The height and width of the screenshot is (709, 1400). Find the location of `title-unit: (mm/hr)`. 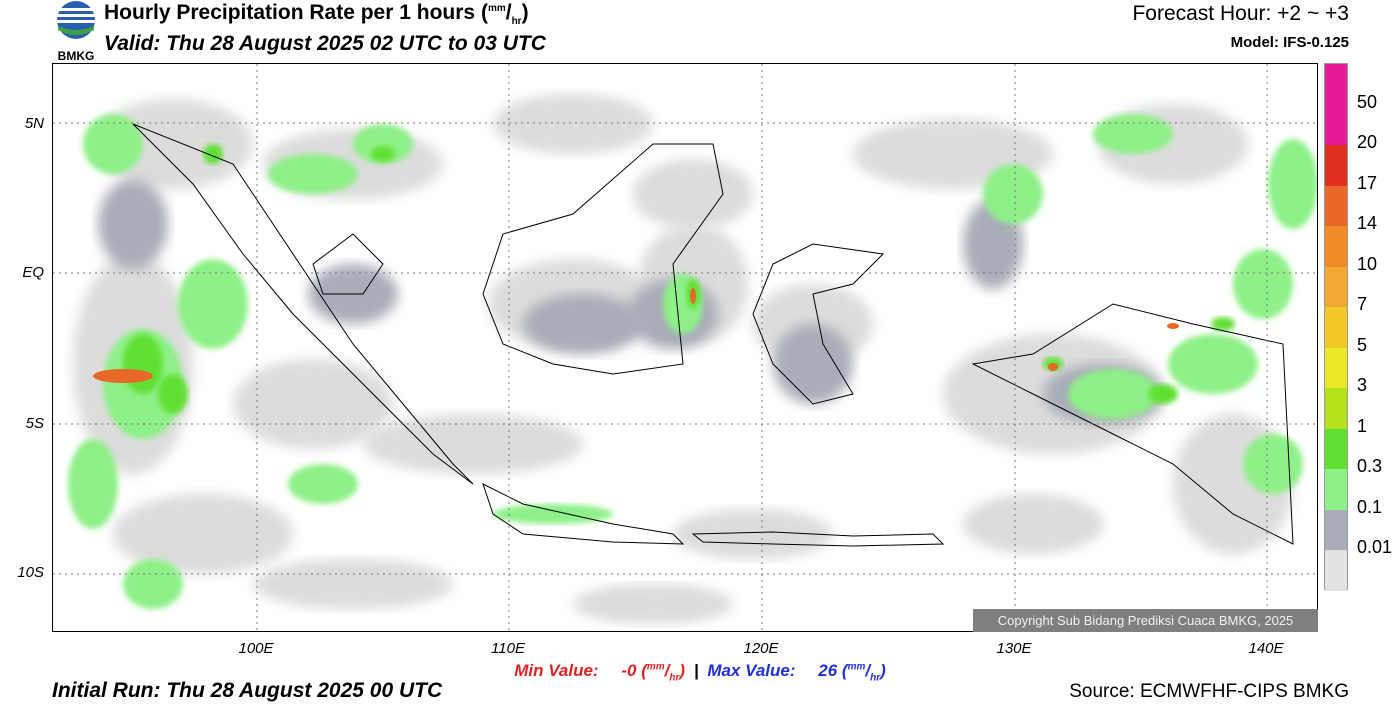

title-unit: (mm/hr) is located at coordinates (504, 14).